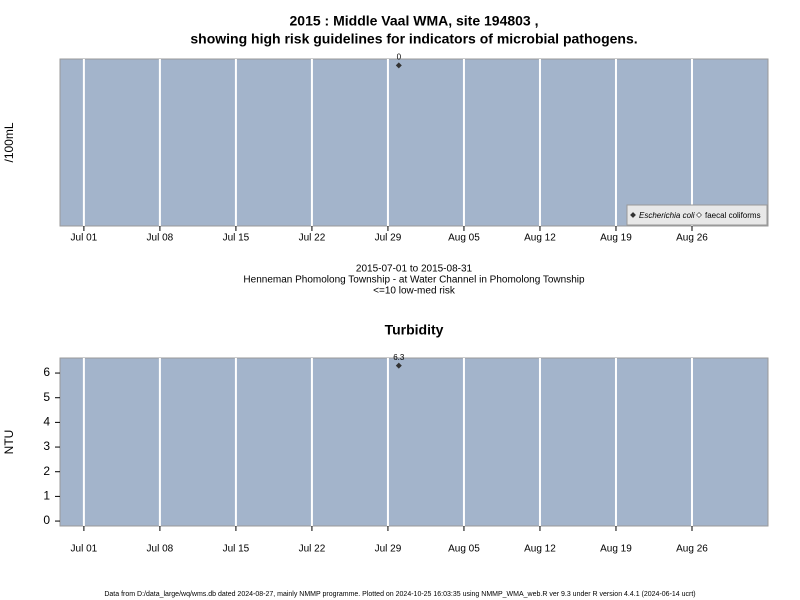  Describe the element at coordinates (9, 142) in the screenshot. I see `y-axis-label: /100mL` at that location.